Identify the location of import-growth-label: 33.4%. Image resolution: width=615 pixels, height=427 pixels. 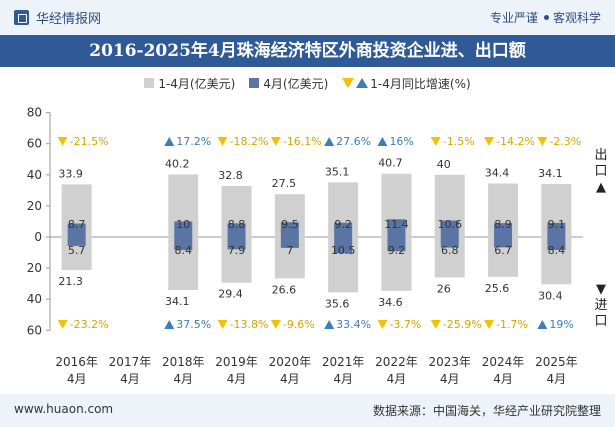
(353, 324).